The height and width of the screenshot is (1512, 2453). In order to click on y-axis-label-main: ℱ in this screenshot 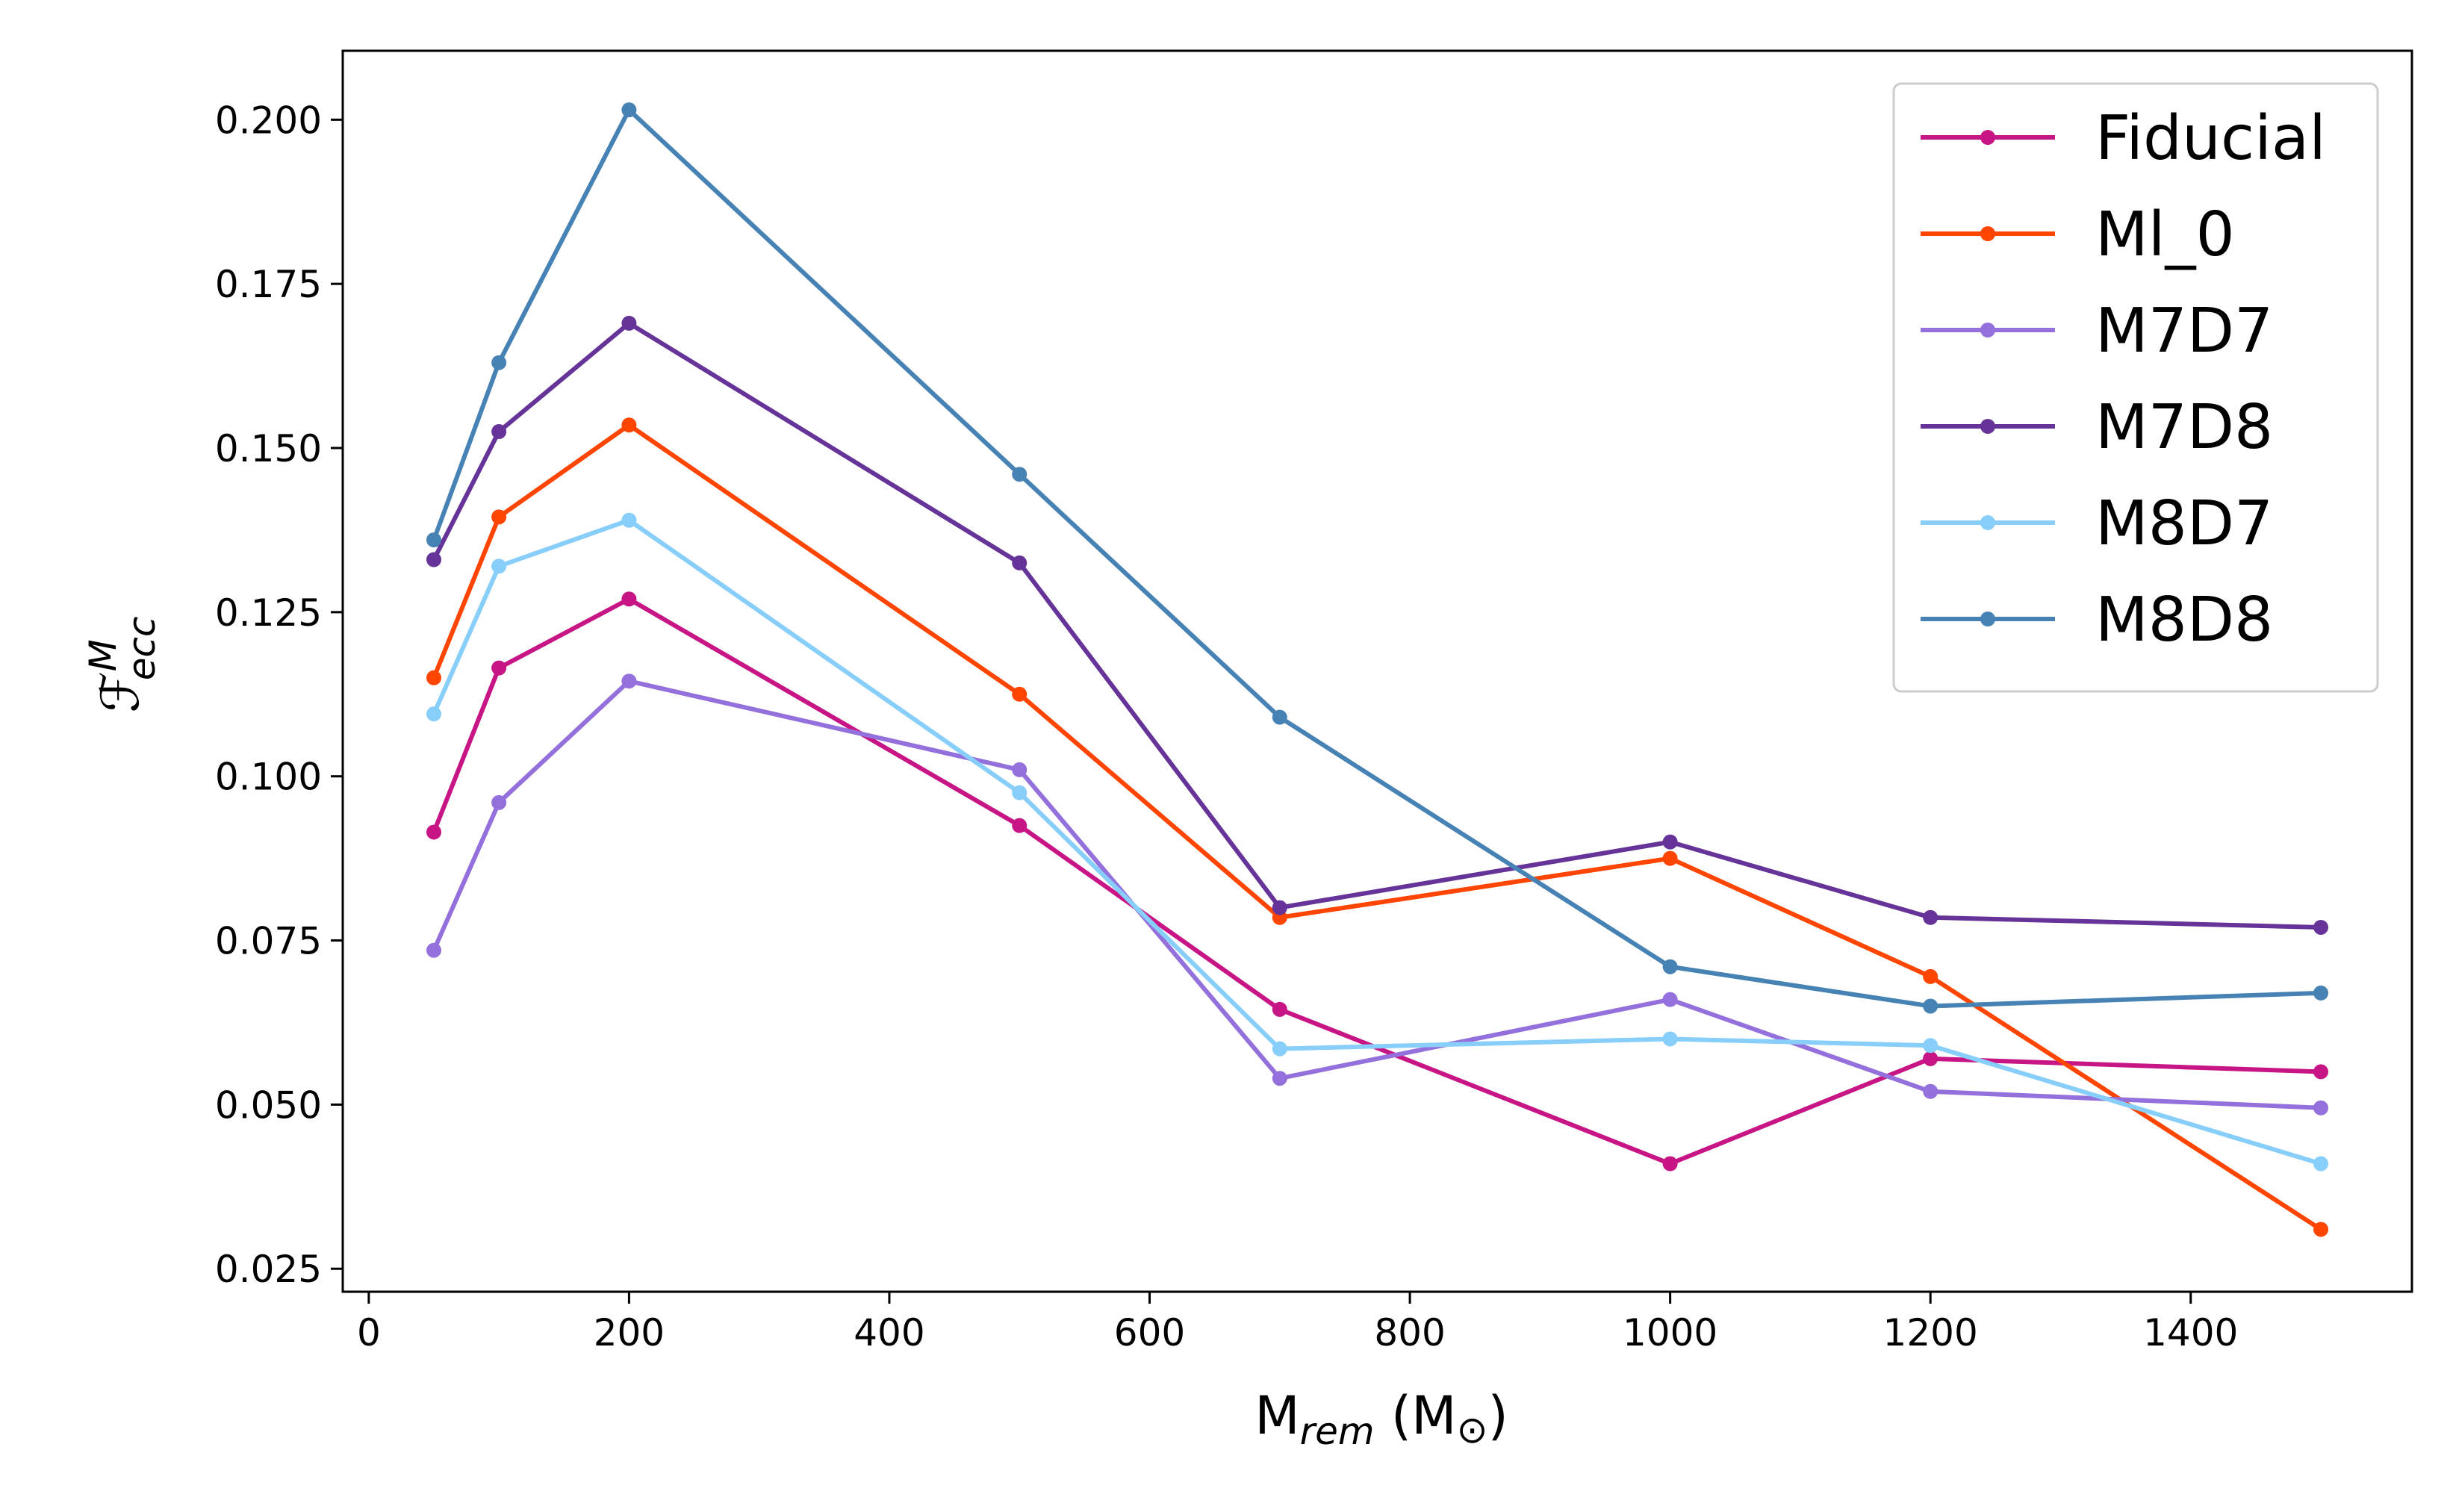, I will do `click(120, 691)`.